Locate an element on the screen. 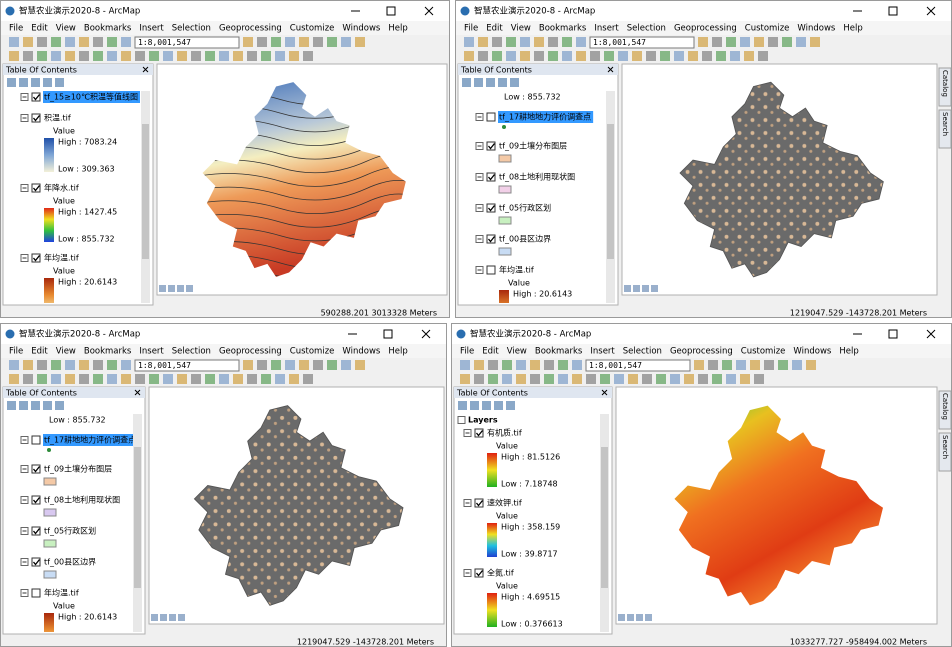 Image resolution: width=952 pixels, height=647 pixels. layer-name: tf_09土壤分布图层 is located at coordinates (78, 469).